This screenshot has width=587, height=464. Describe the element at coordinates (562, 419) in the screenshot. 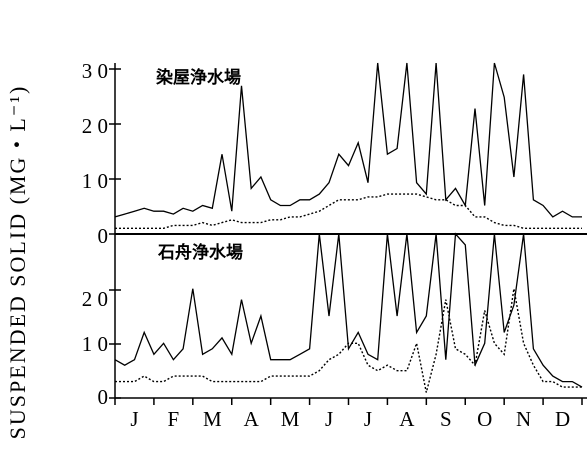

I see `month-label-12: D` at that location.